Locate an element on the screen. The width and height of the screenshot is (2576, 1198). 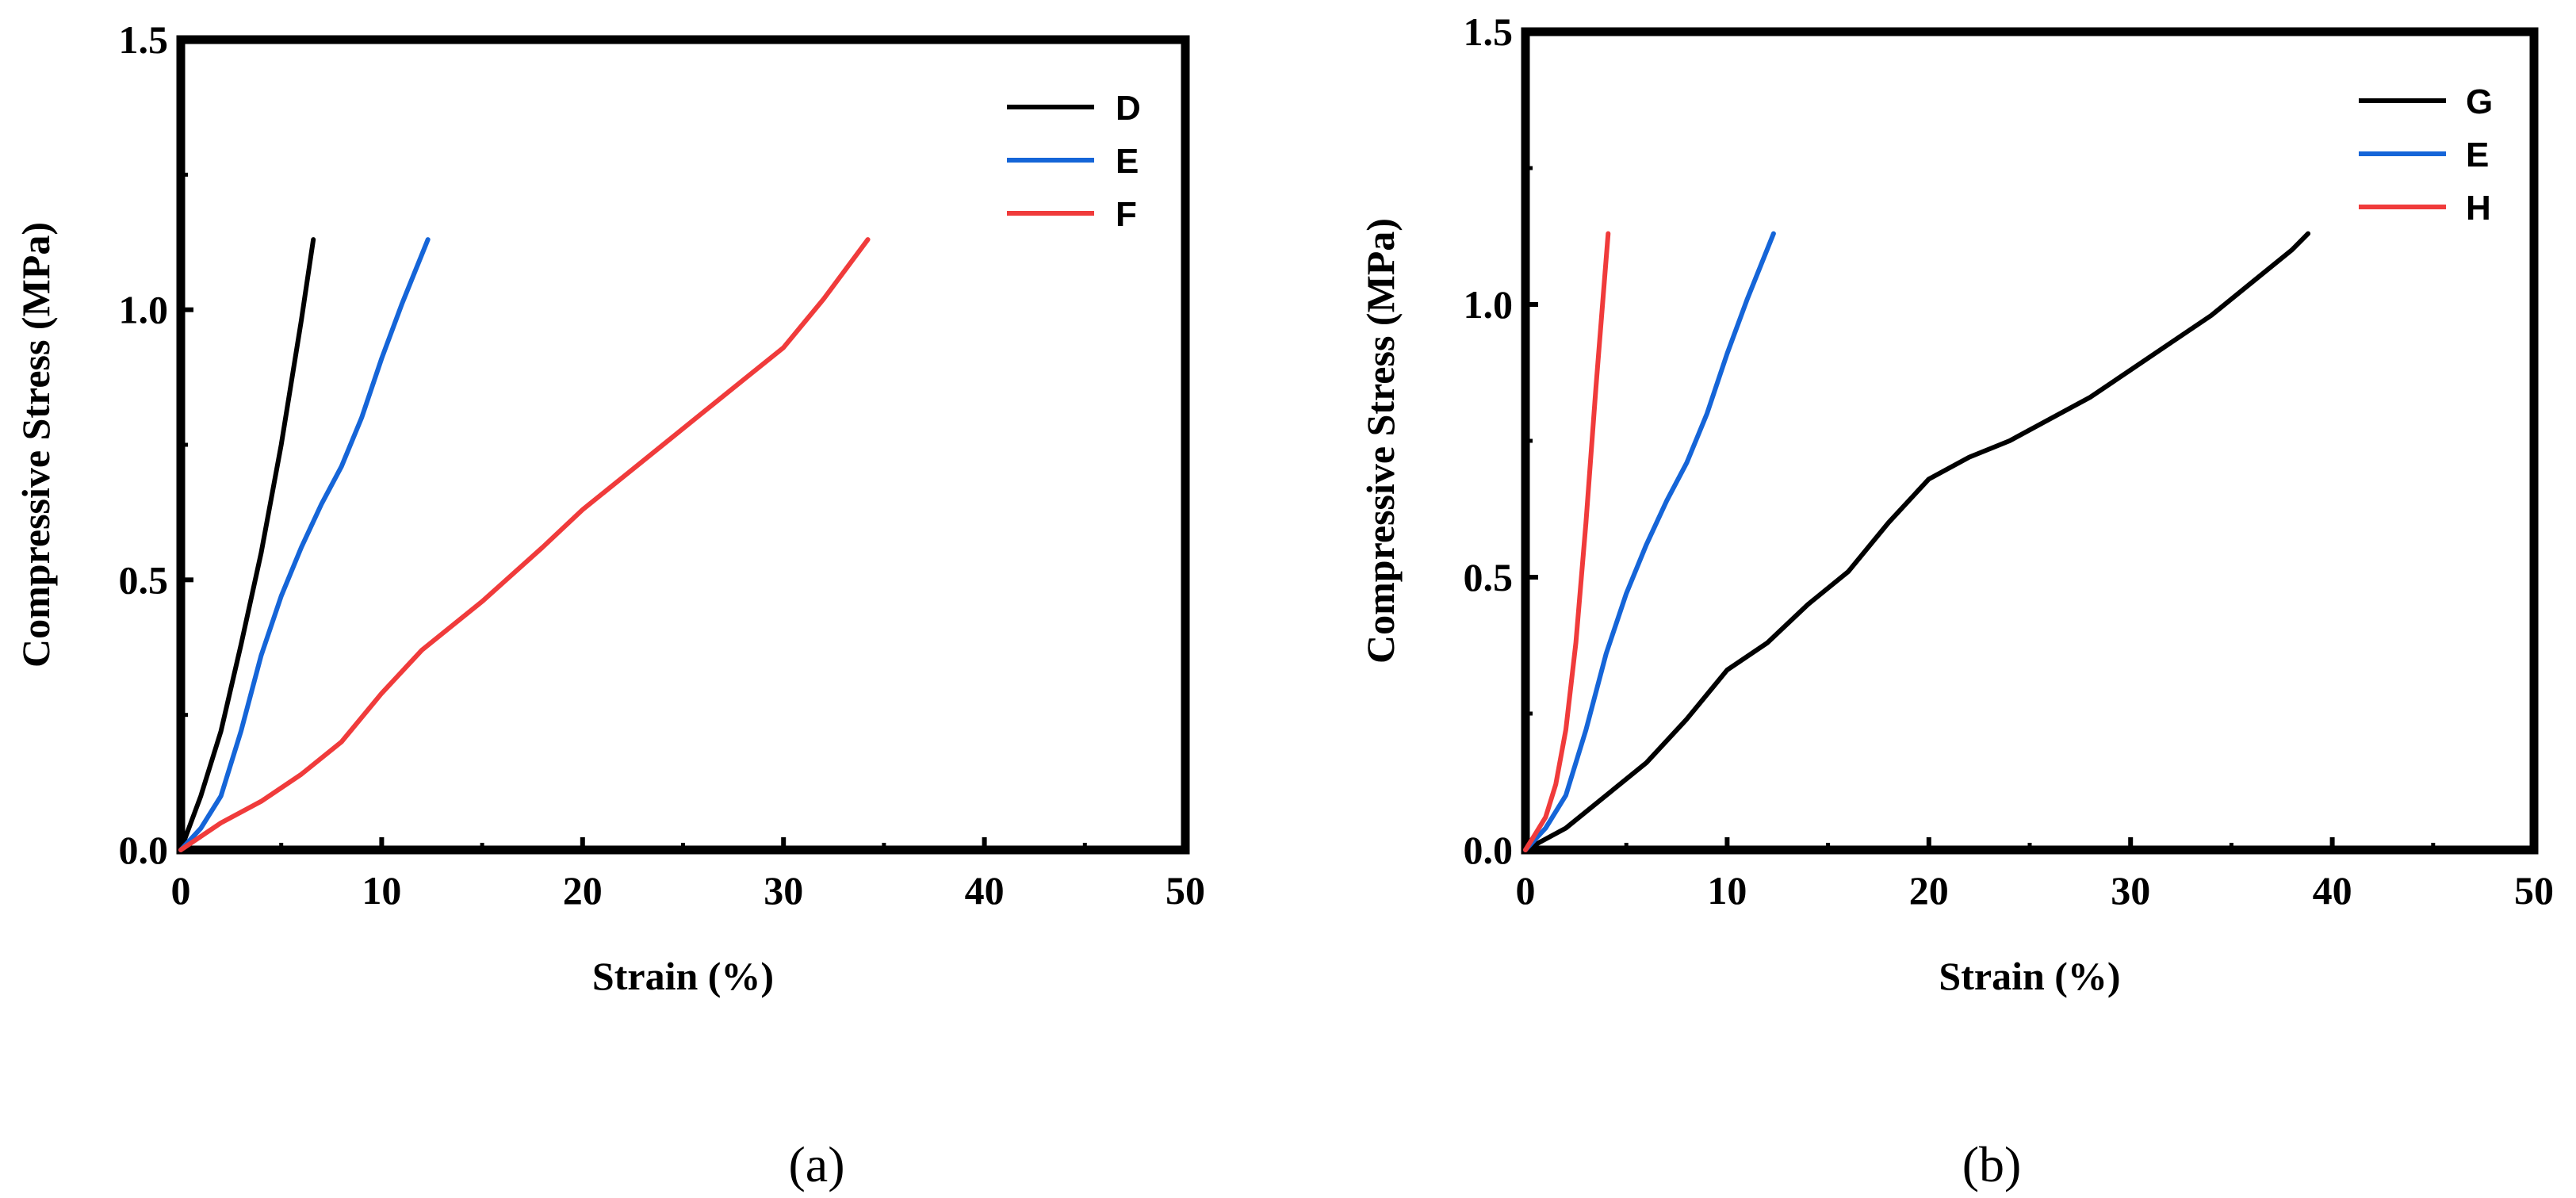
series-line-D is located at coordinates (247, 544).